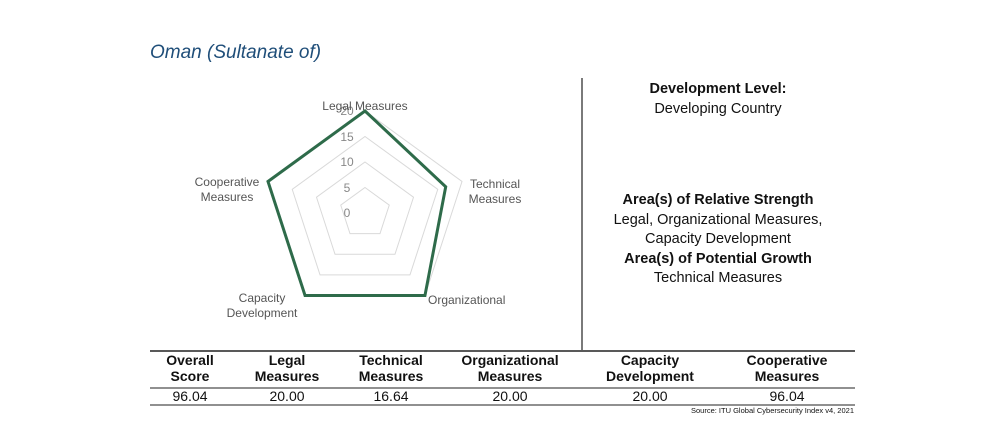  Describe the element at coordinates (262, 305) in the screenshot. I see `category-label: Capacity Development` at that location.